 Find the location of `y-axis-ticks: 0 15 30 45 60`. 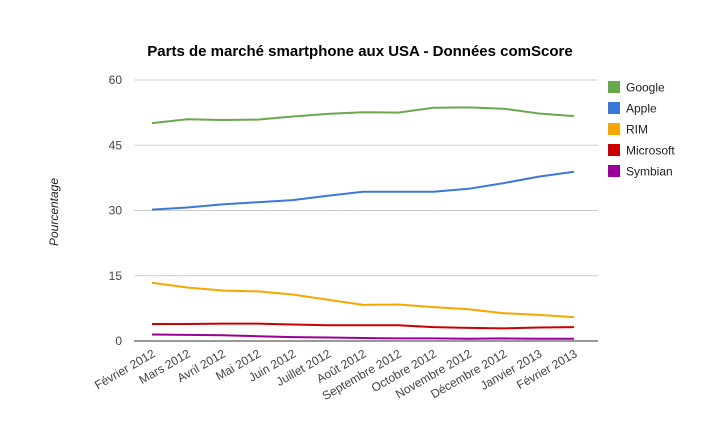

y-axis-ticks: 0 15 30 45 60 is located at coordinates (116, 210).